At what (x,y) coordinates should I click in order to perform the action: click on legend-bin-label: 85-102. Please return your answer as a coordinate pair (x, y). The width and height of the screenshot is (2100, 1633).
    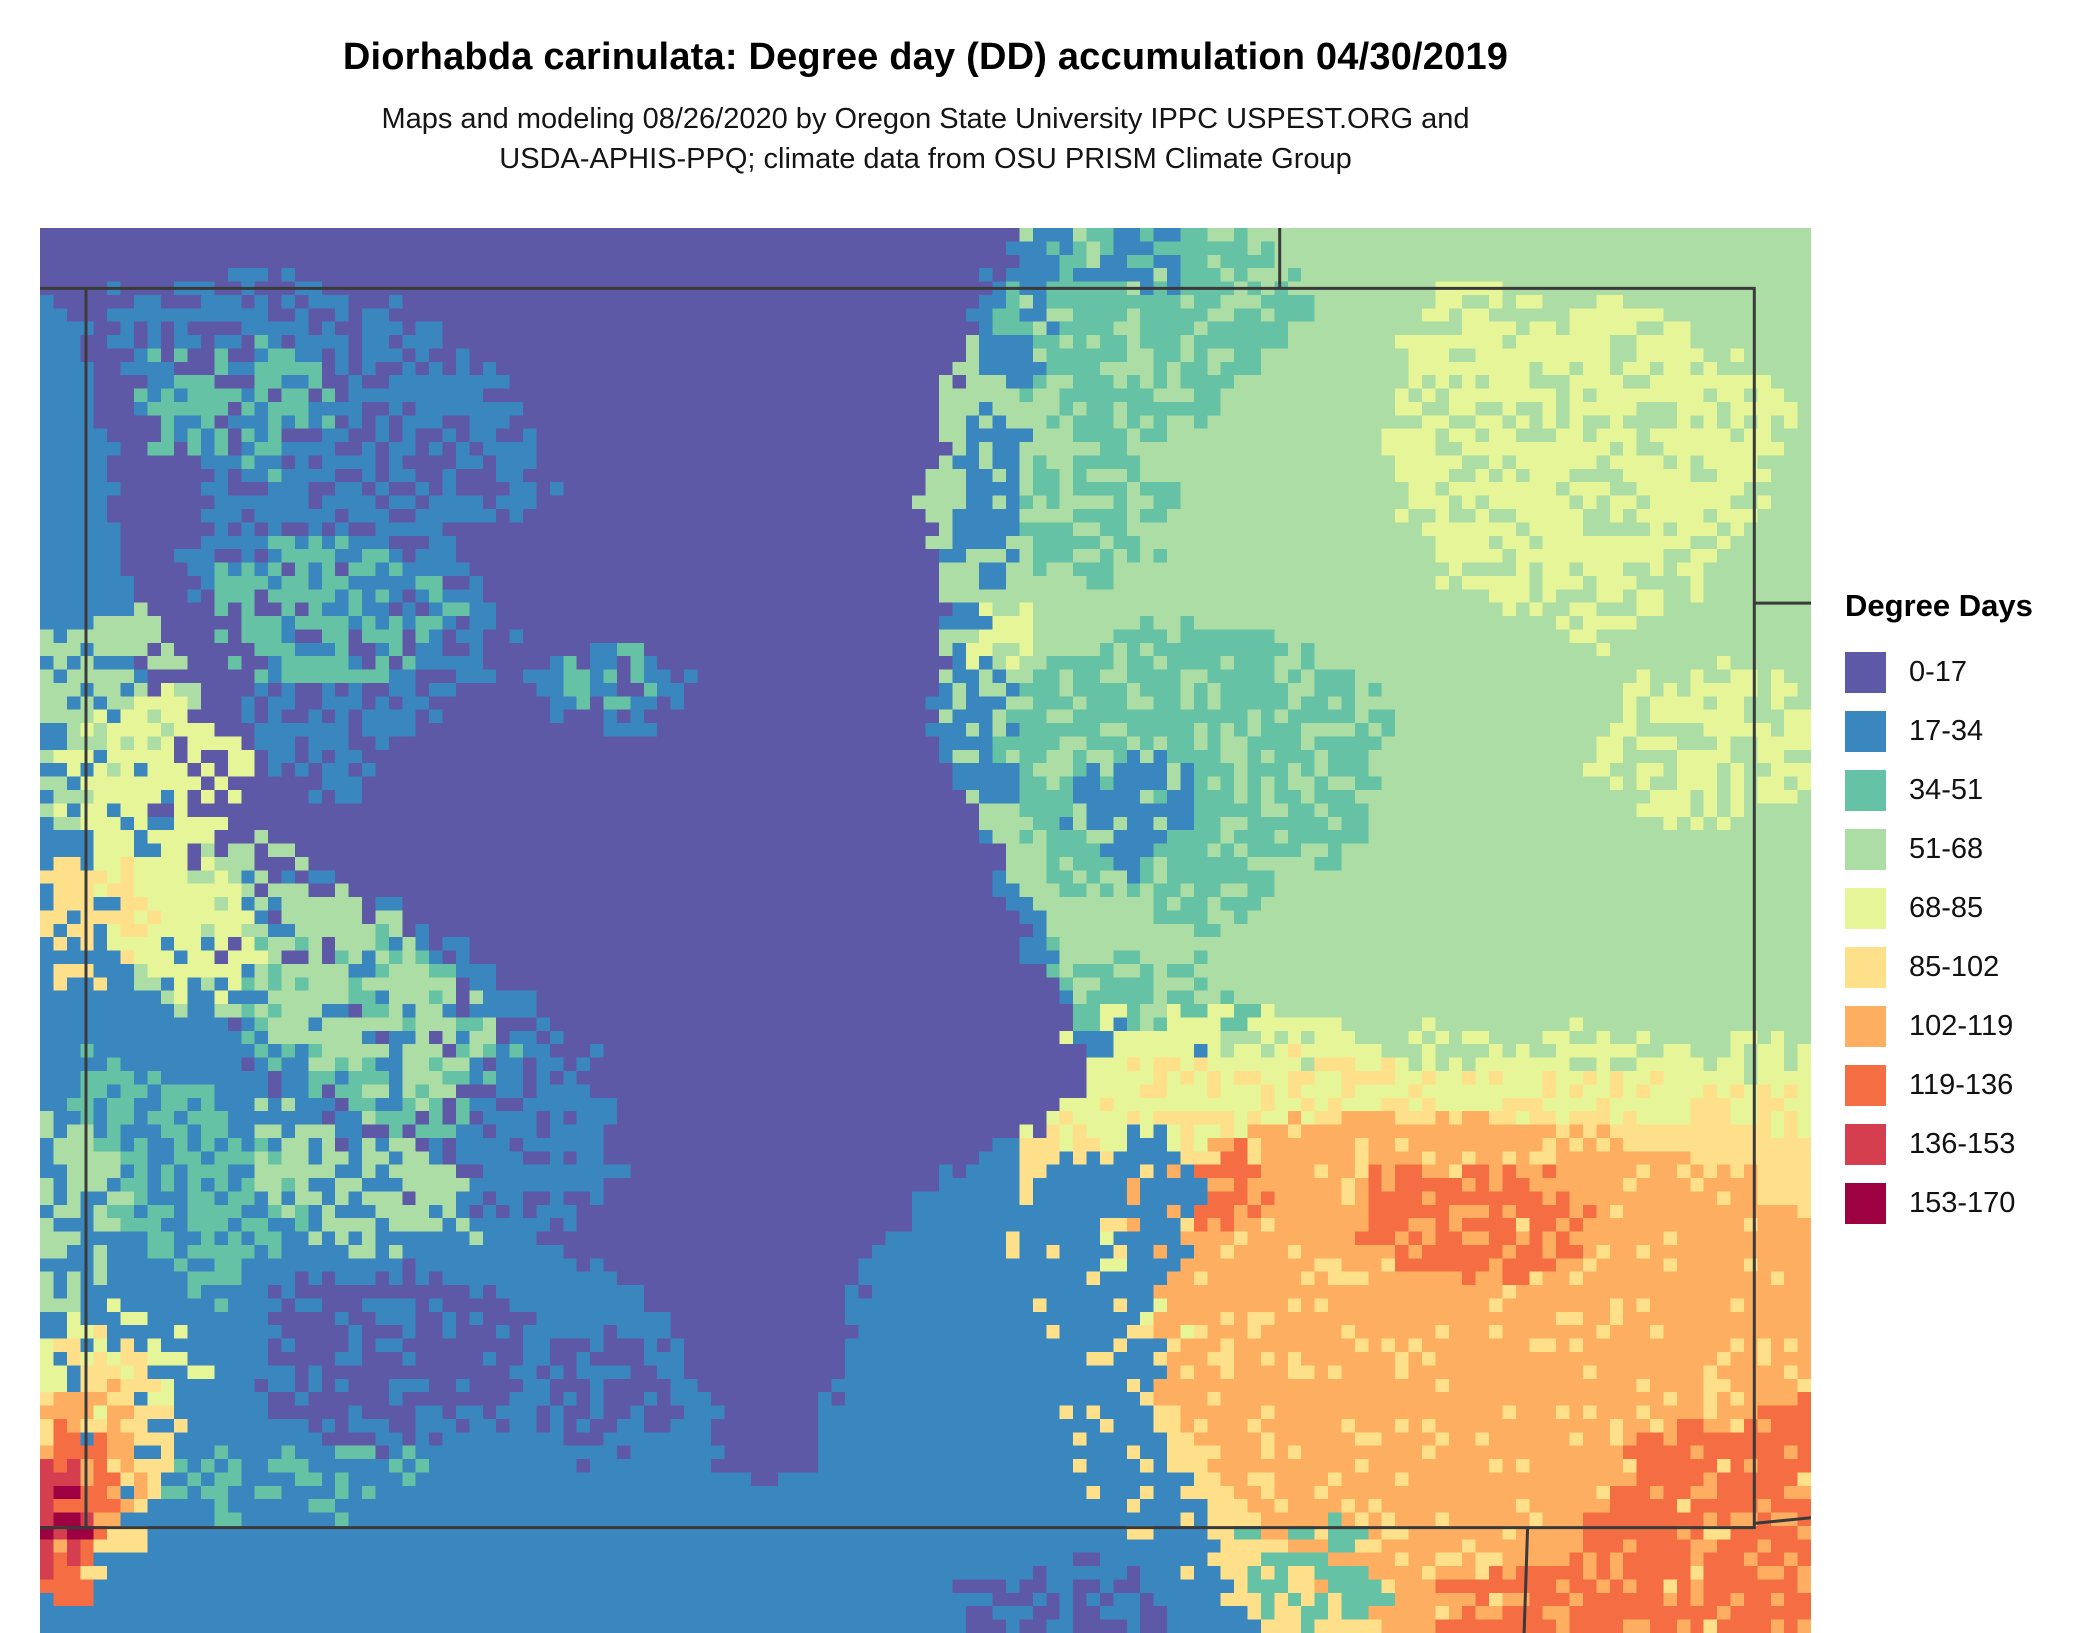
    Looking at the image, I should click on (1954, 967).